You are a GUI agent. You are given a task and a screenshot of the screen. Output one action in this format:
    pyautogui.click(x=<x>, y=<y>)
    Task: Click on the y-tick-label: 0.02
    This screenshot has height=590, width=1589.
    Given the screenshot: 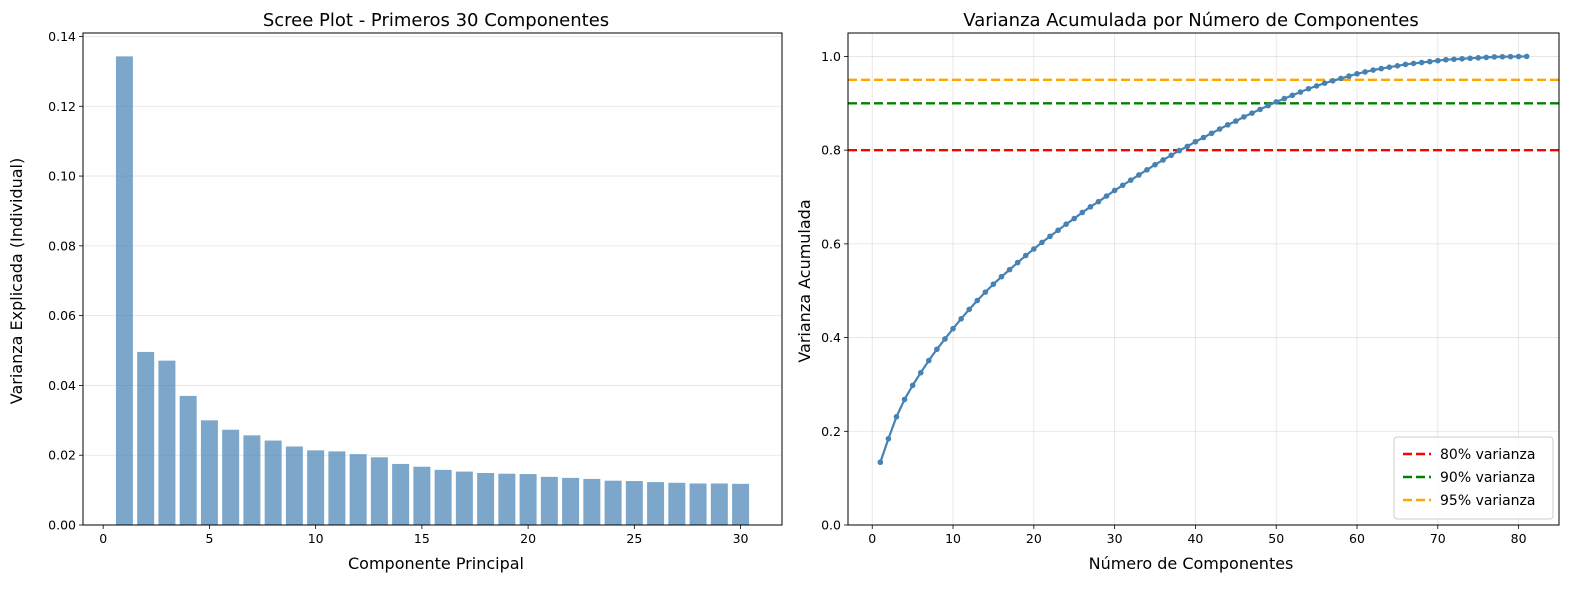 What is the action you would take?
    pyautogui.click(x=62, y=455)
    